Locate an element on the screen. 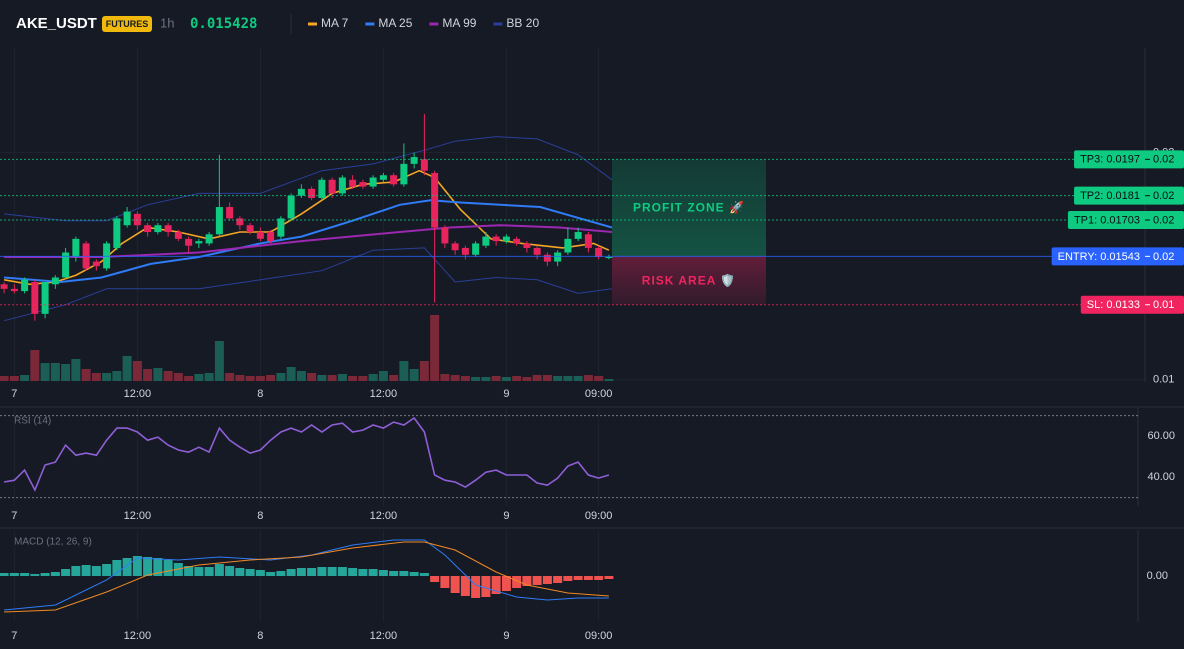 The height and width of the screenshot is (649, 1184). legend-label: MA 7 is located at coordinates (335, 23).